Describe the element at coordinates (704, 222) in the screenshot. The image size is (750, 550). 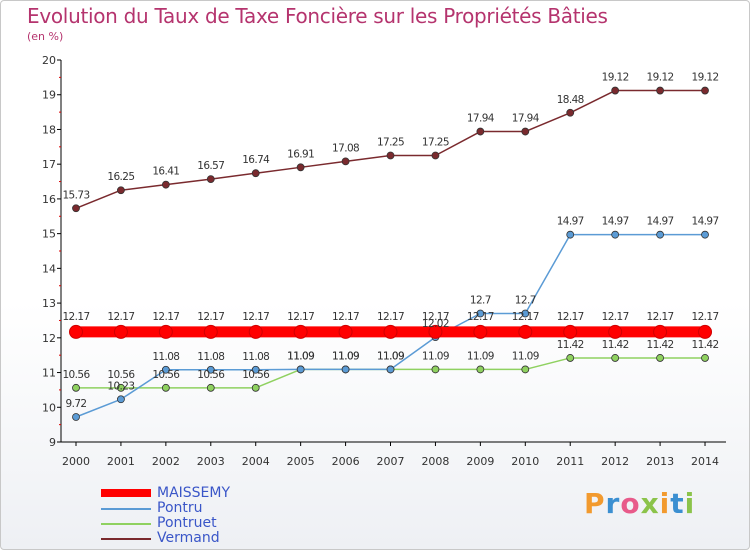
I see `data-label: 14.97` at that location.